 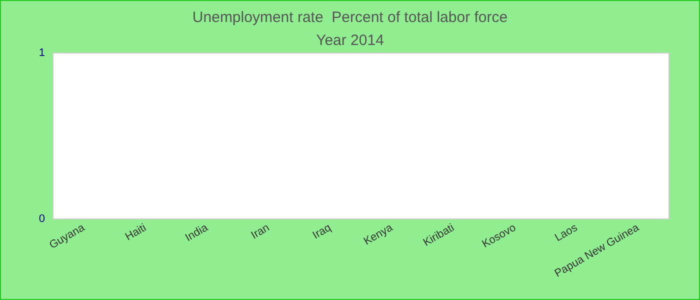 I want to click on x-tick-label: Iran, so click(x=260, y=232).